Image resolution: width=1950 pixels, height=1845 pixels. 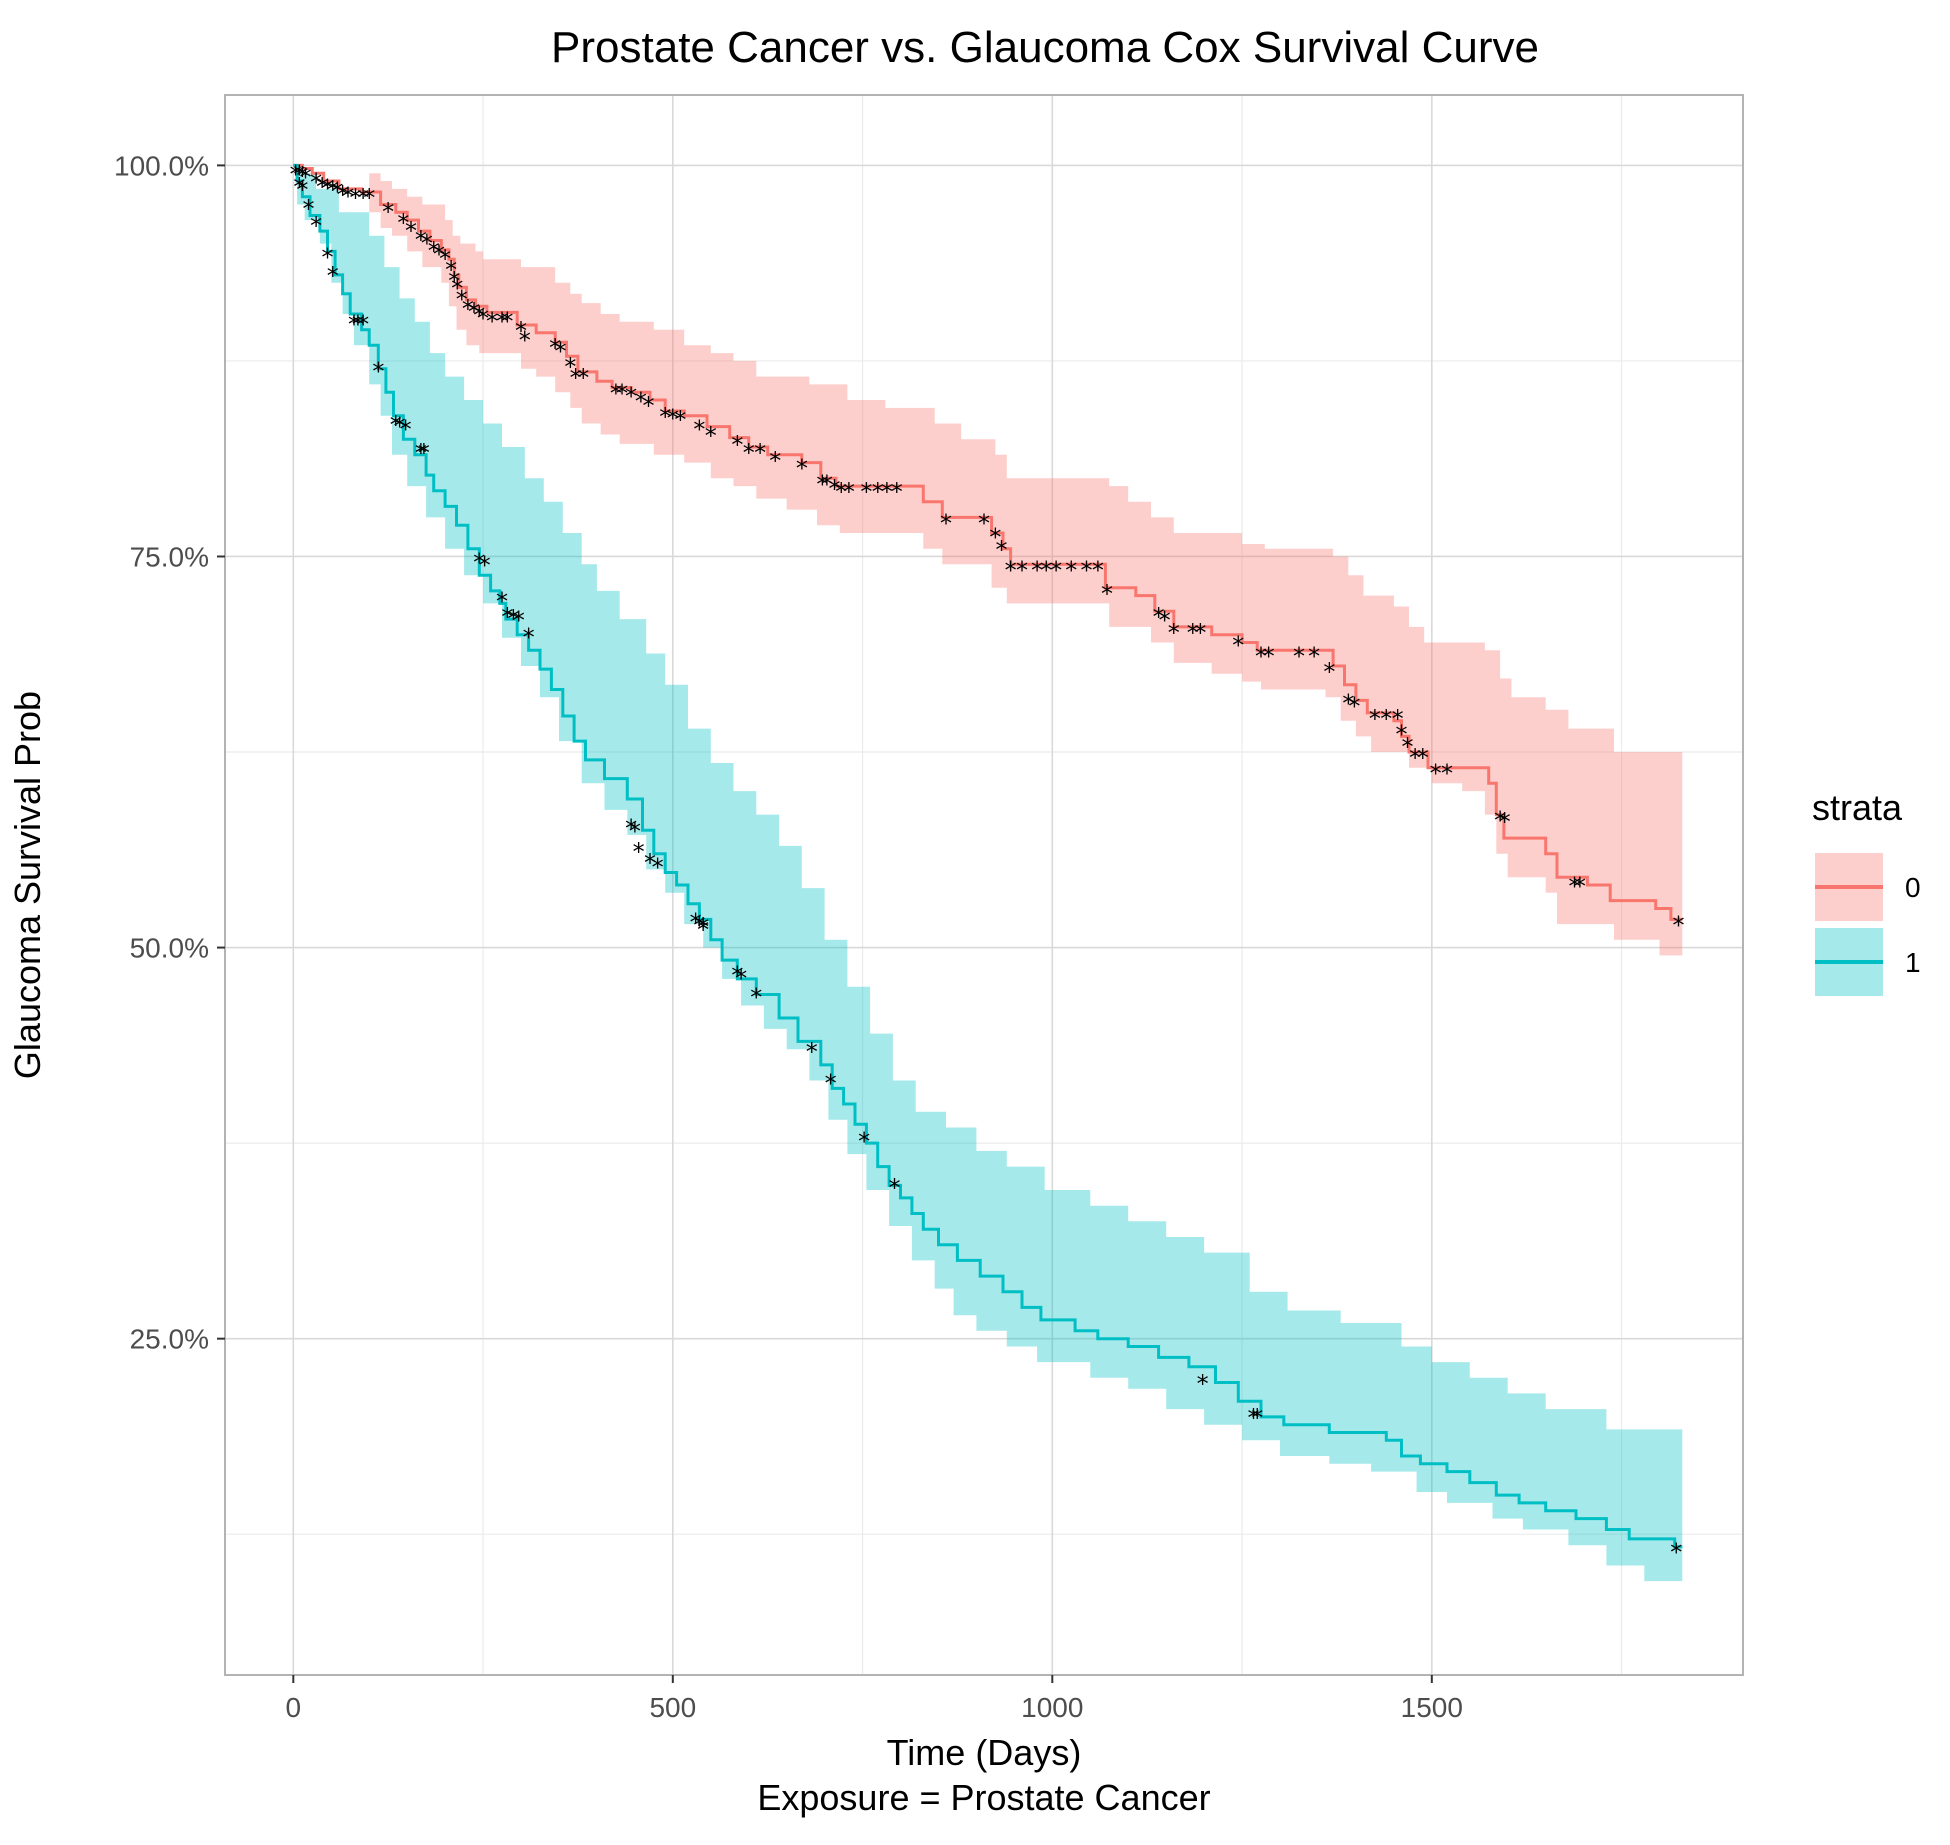 What do you see at coordinates (457, 289) in the screenshot?
I see `censor-mark-0-24: *` at bounding box center [457, 289].